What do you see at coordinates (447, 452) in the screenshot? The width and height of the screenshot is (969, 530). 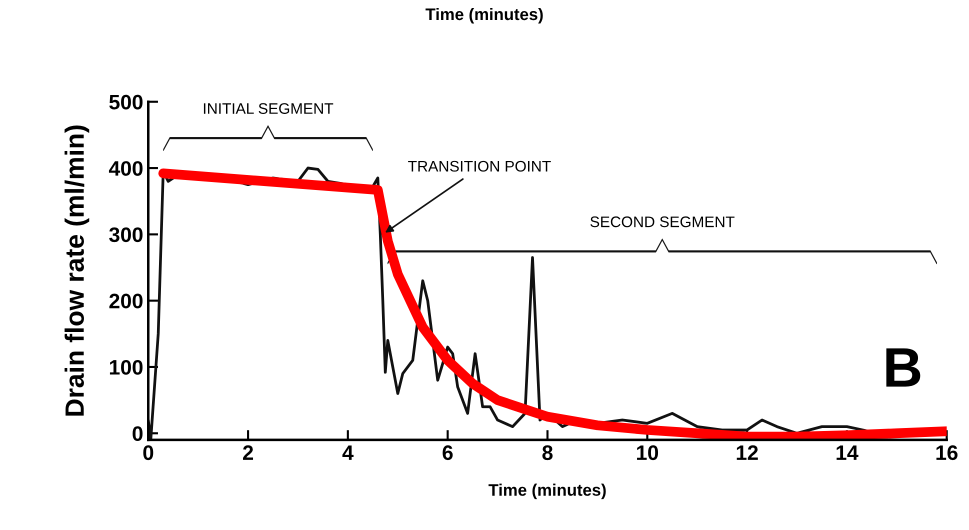 I see `x-tick-label: 6` at bounding box center [447, 452].